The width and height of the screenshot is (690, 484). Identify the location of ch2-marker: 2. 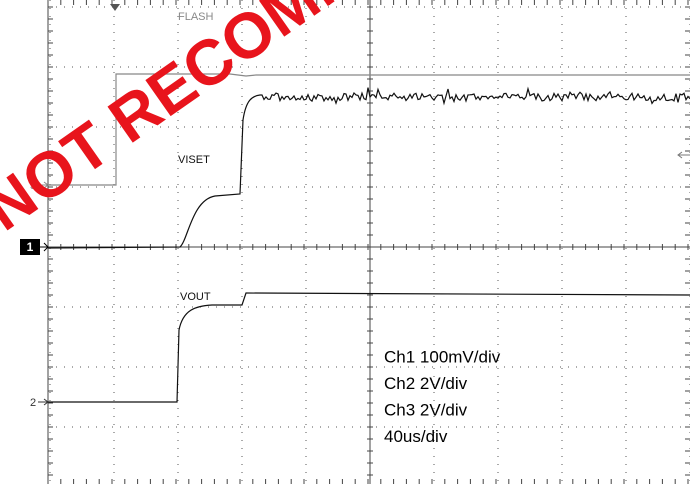
(33, 403).